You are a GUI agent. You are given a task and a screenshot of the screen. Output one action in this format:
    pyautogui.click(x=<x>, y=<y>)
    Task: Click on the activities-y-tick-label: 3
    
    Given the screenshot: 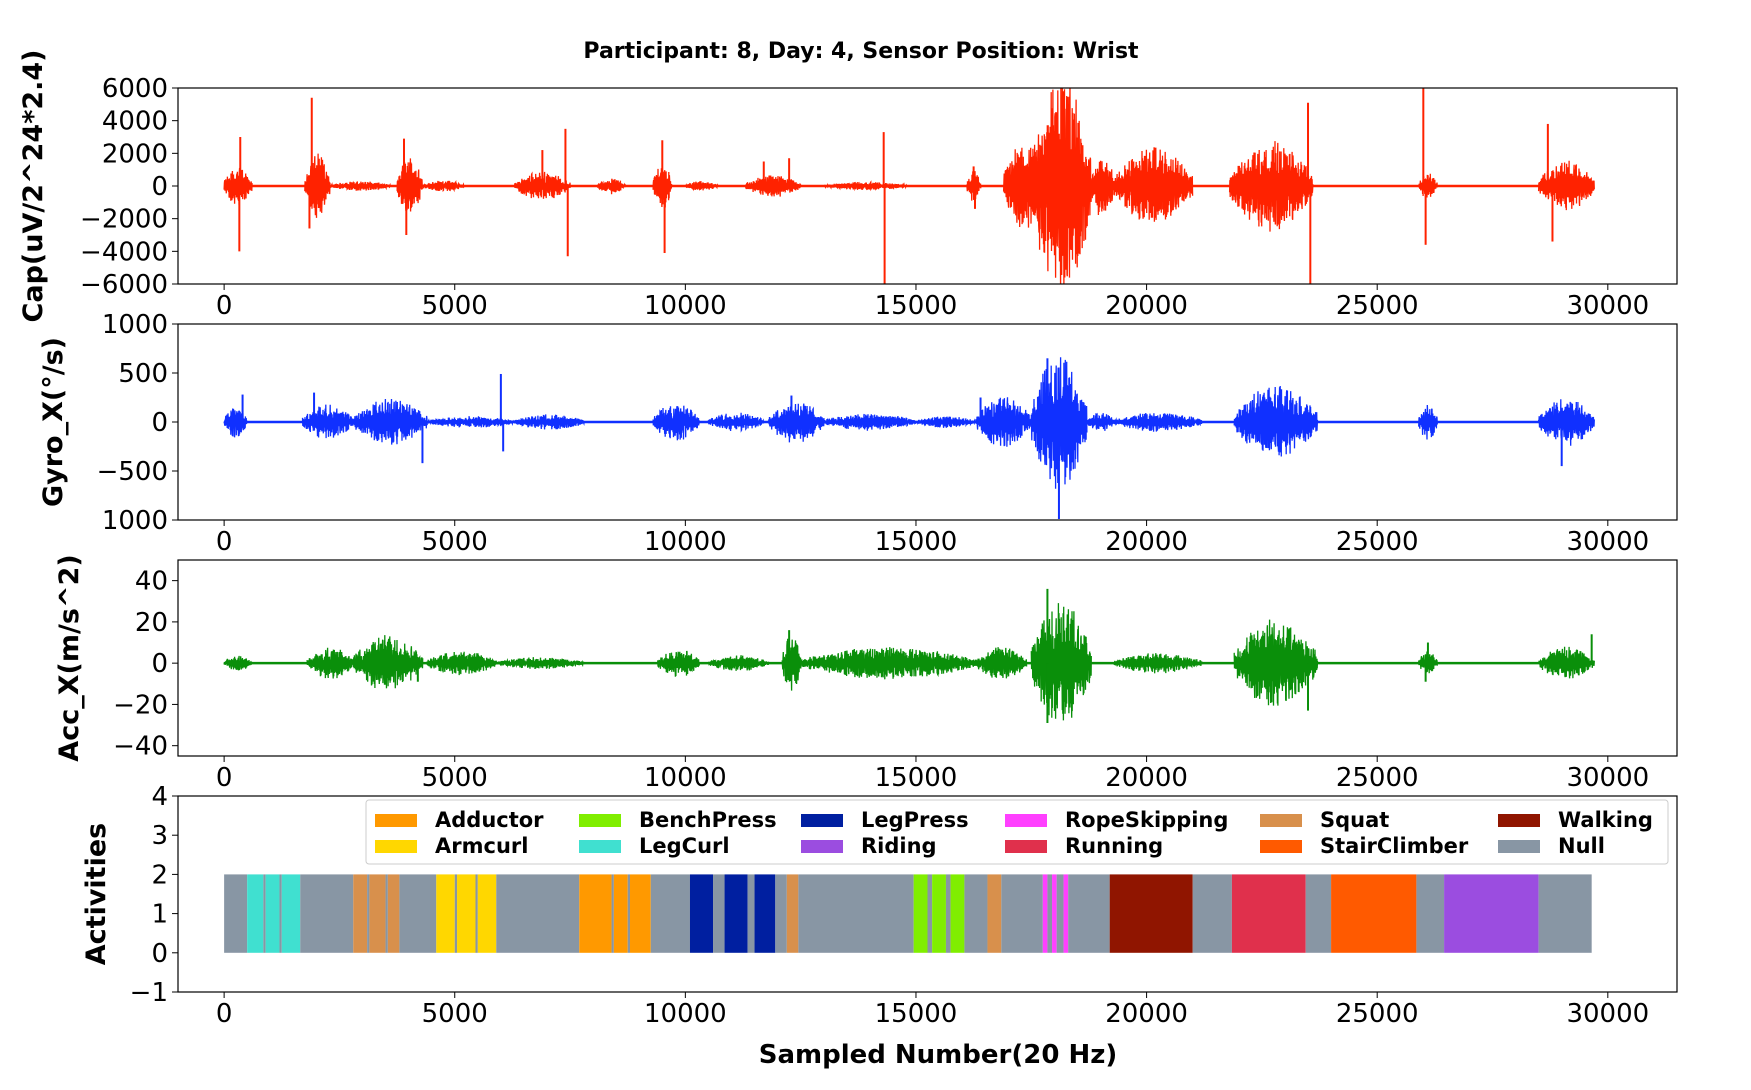 What is the action you would take?
    pyautogui.click(x=159, y=836)
    